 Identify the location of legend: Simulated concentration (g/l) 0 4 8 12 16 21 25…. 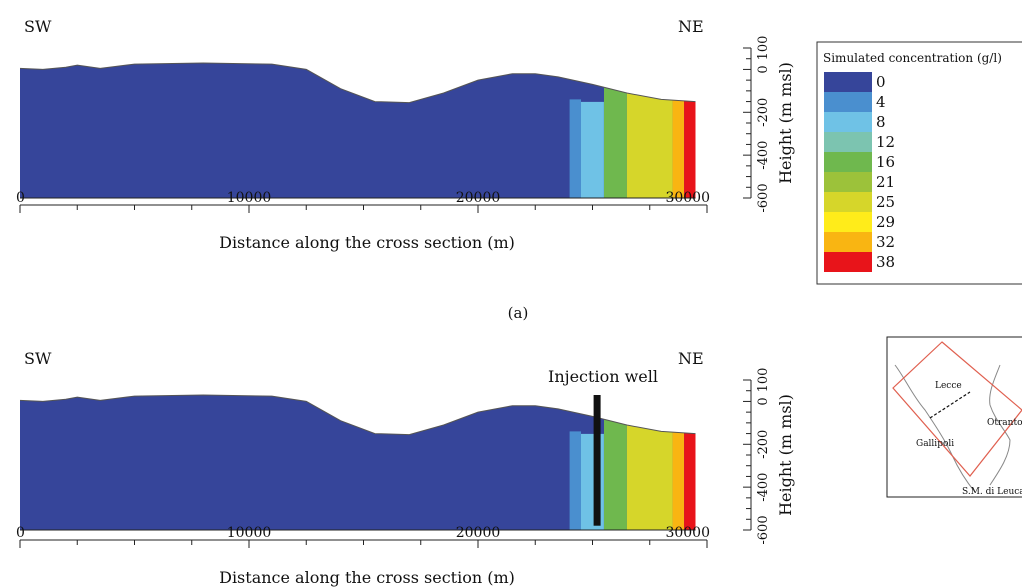
(919, 163).